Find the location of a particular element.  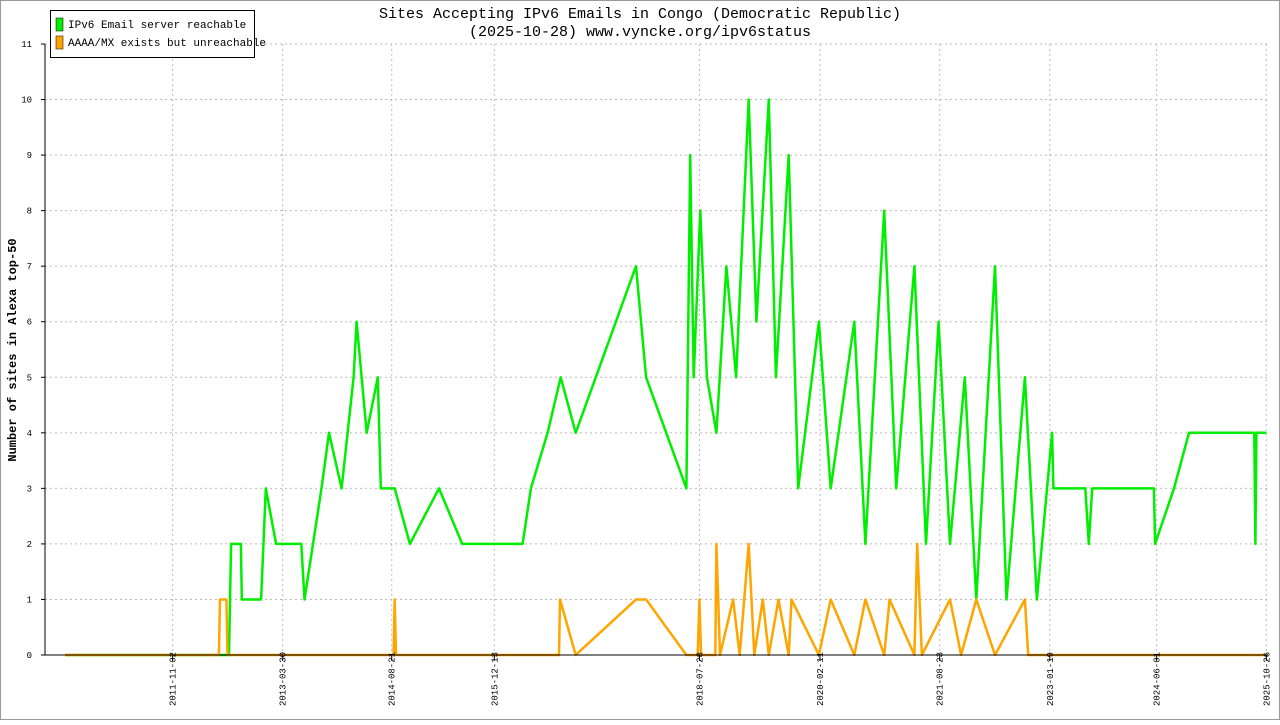

x-tick-label: 2018-07-28 is located at coordinates (700, 679).